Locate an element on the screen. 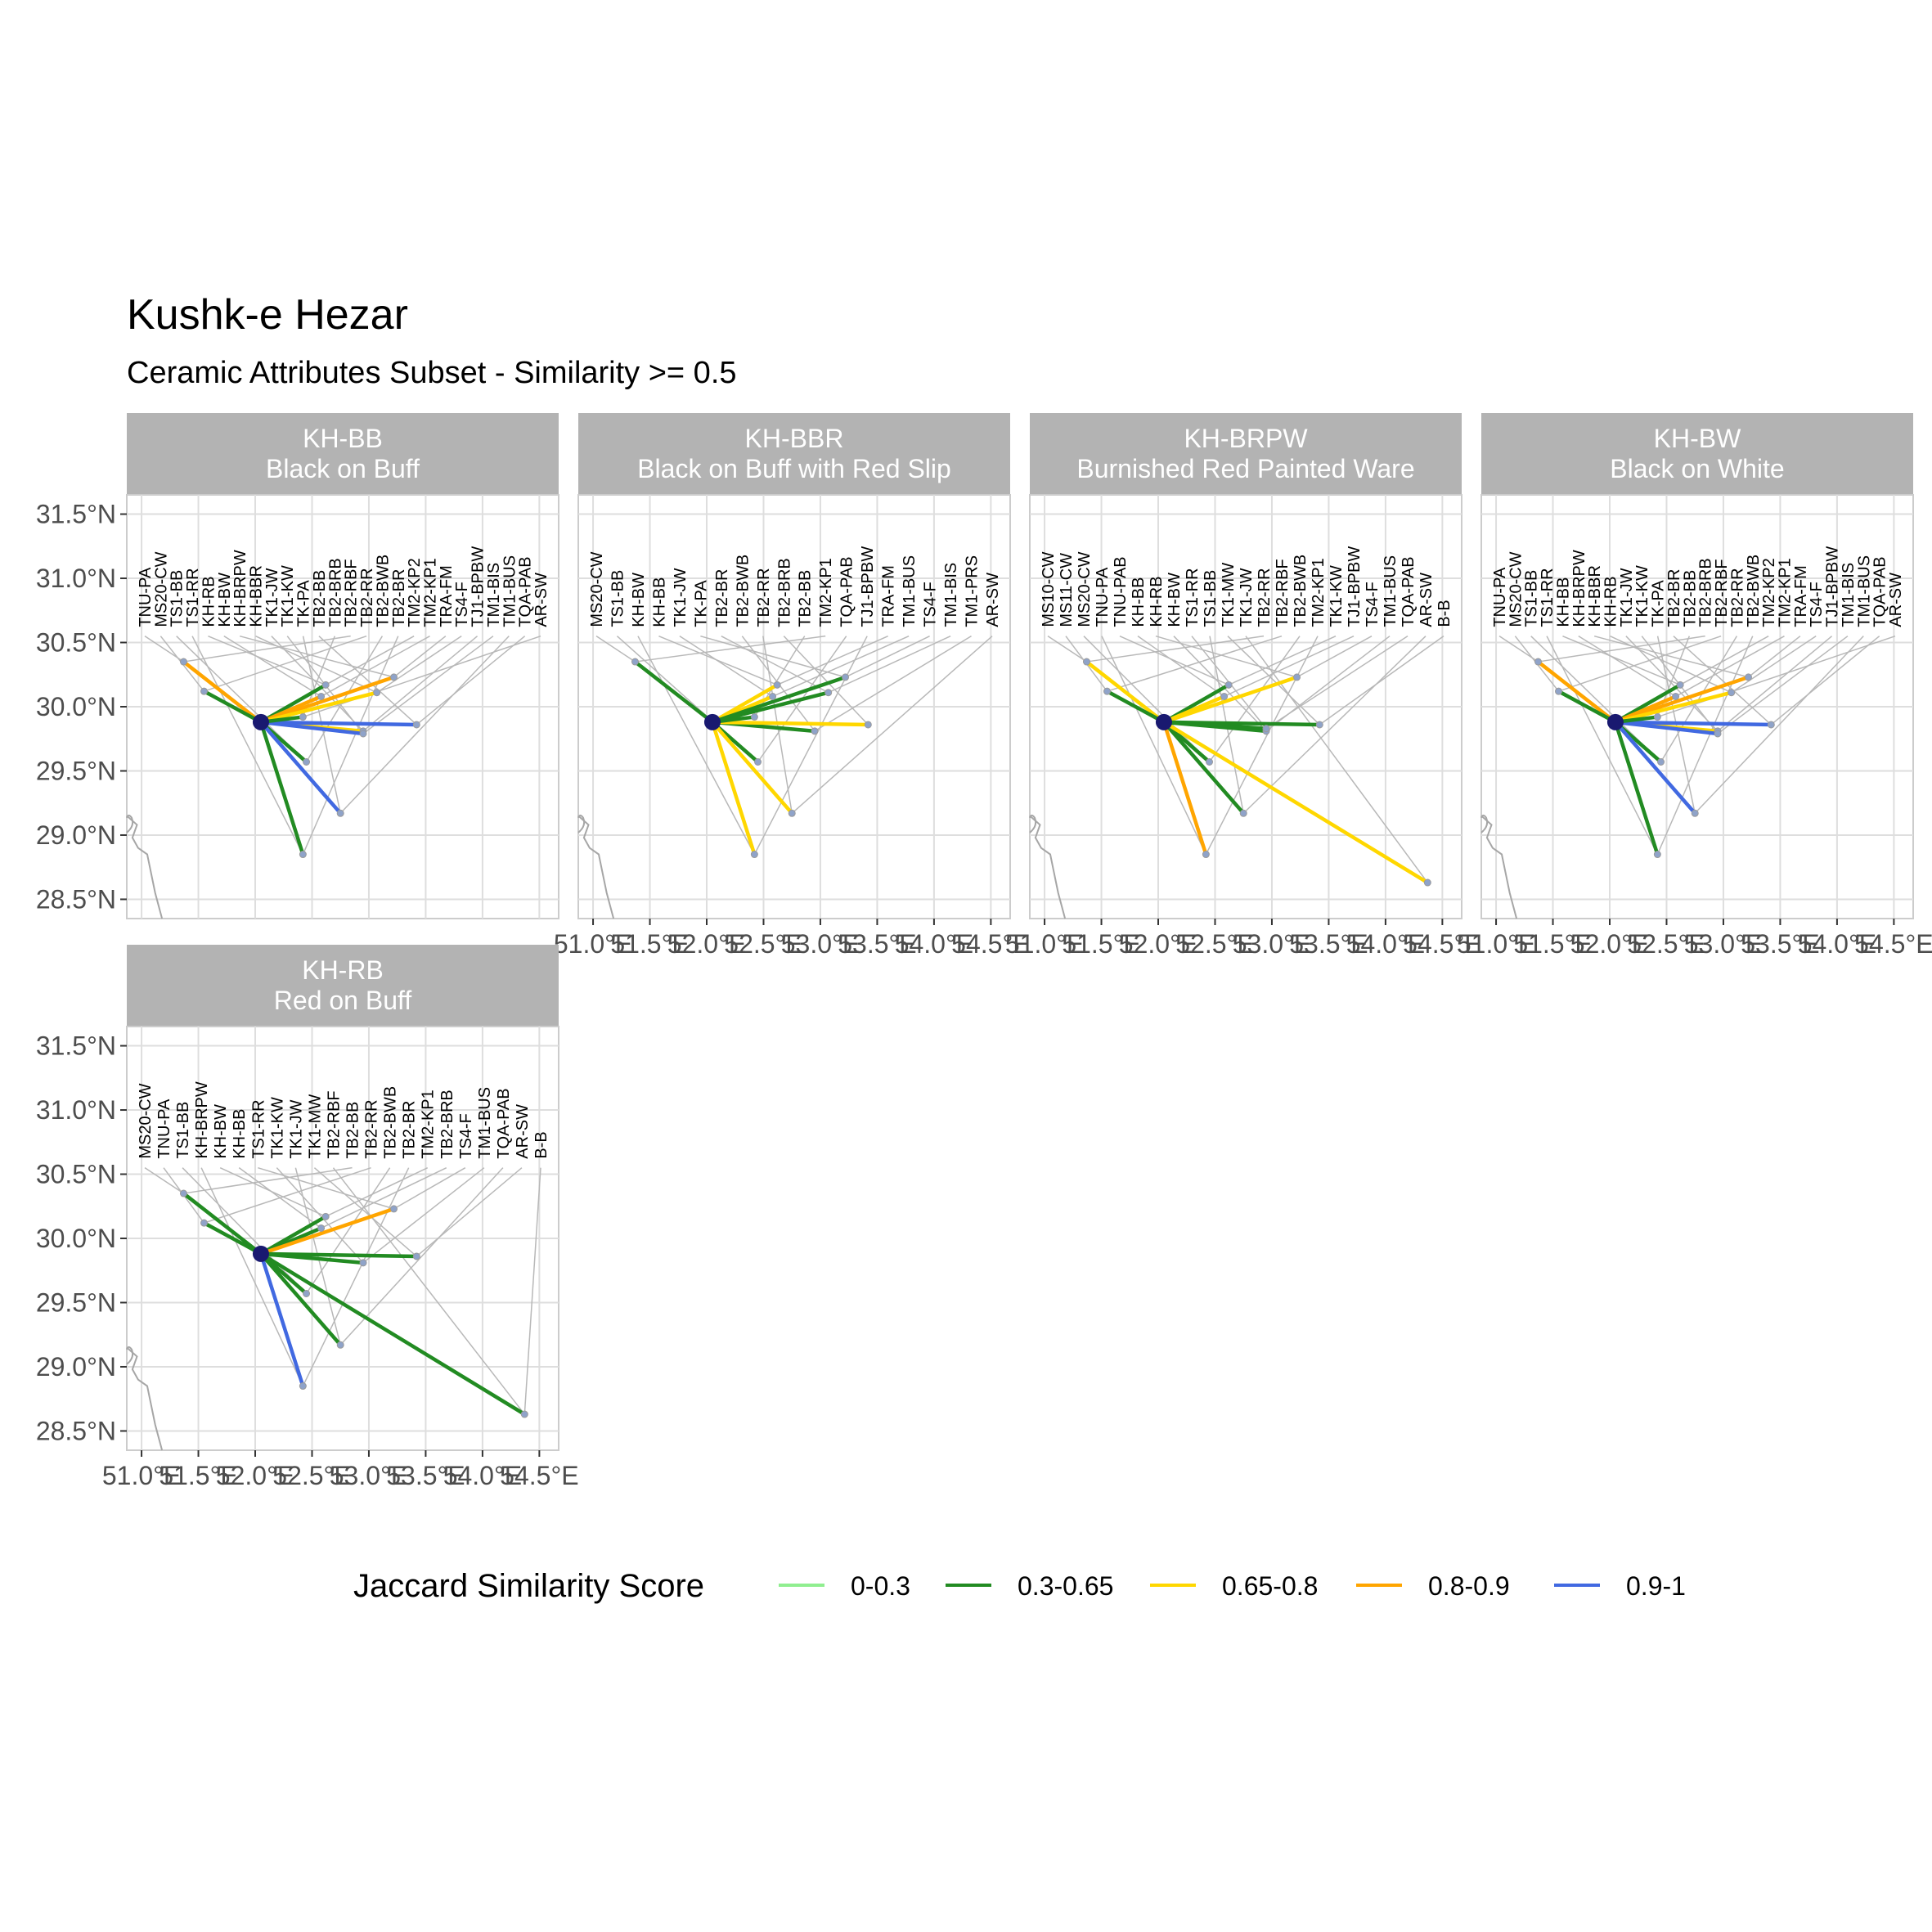 The image size is (1932, 1932). x-tick-label: 54.0°E is located at coordinates (934, 944).